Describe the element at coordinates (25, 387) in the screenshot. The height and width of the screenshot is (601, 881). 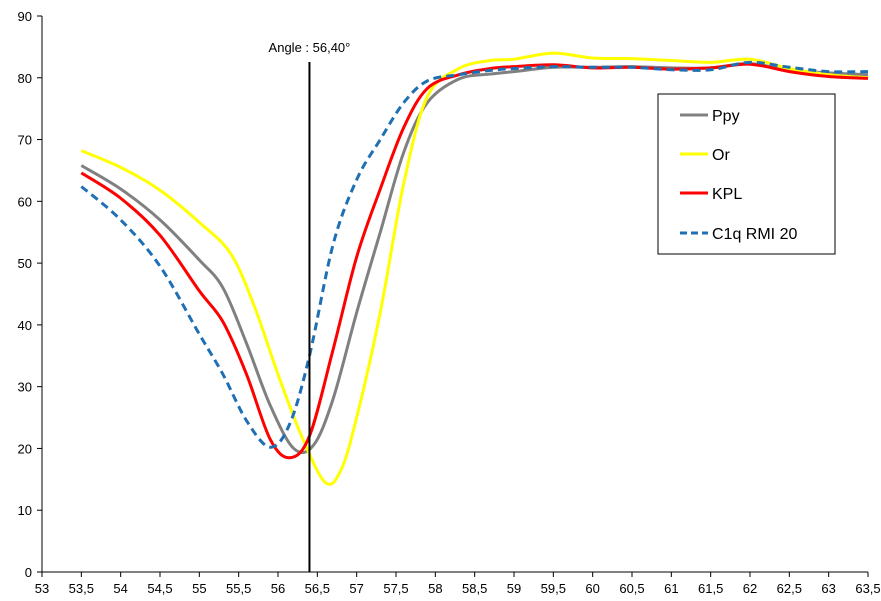
I see `y-tick-label: 30` at that location.